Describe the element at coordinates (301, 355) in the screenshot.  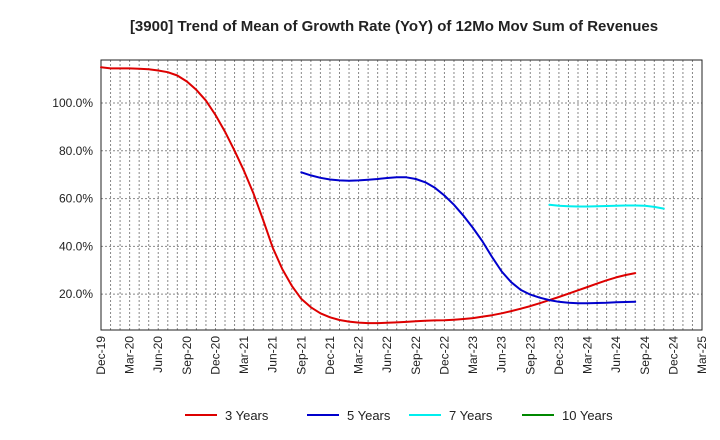
I see `x-tick-label: Sep-21` at that location.